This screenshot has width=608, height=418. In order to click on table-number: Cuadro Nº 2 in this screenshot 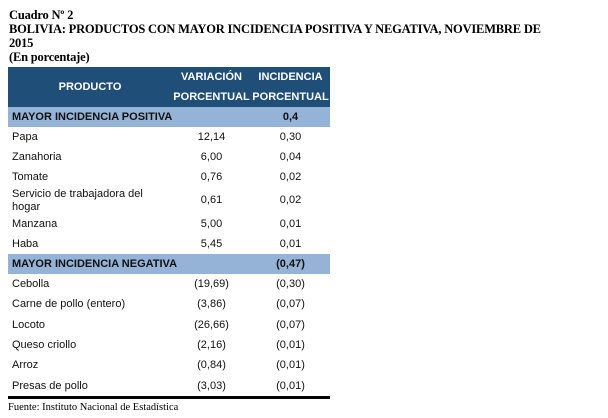, I will do `click(41, 15)`.